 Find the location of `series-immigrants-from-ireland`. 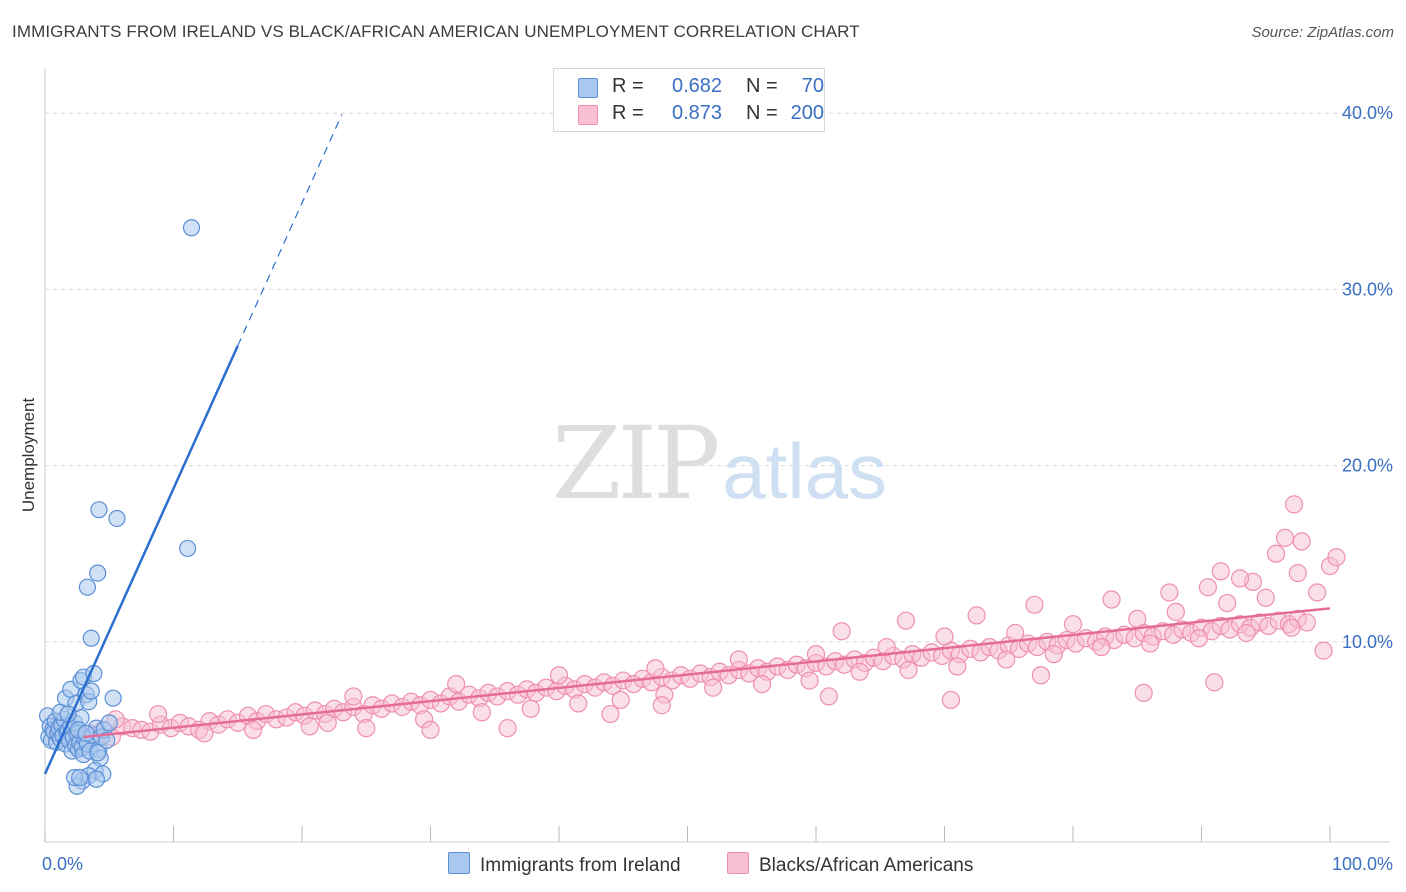

series-immigrants-from-ireland is located at coordinates (119, 507).